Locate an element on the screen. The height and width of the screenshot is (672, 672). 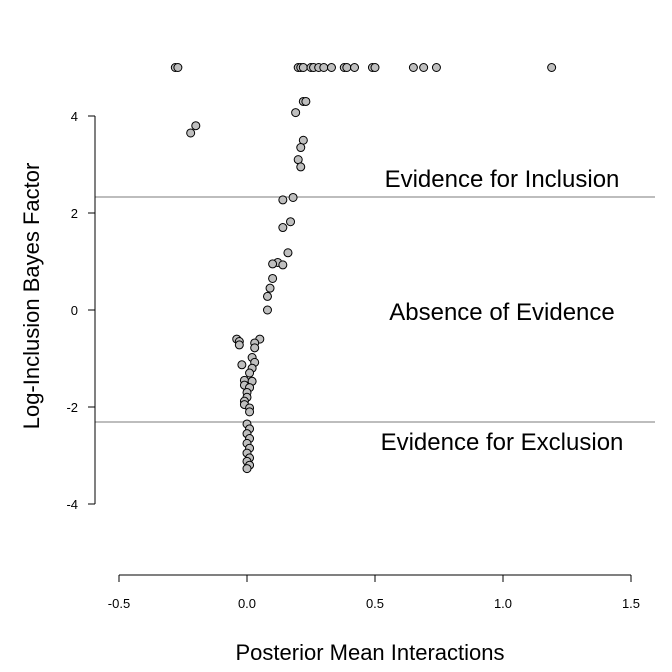
inclusion-region-label: Evidence for Inclusion is located at coordinates (502, 179).